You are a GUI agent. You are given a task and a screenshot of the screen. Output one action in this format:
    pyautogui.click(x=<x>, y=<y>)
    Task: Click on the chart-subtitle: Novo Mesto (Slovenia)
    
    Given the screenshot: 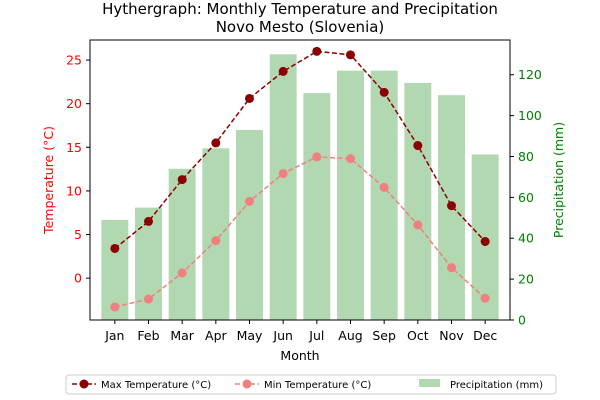 What is the action you would take?
    pyautogui.click(x=300, y=27)
    